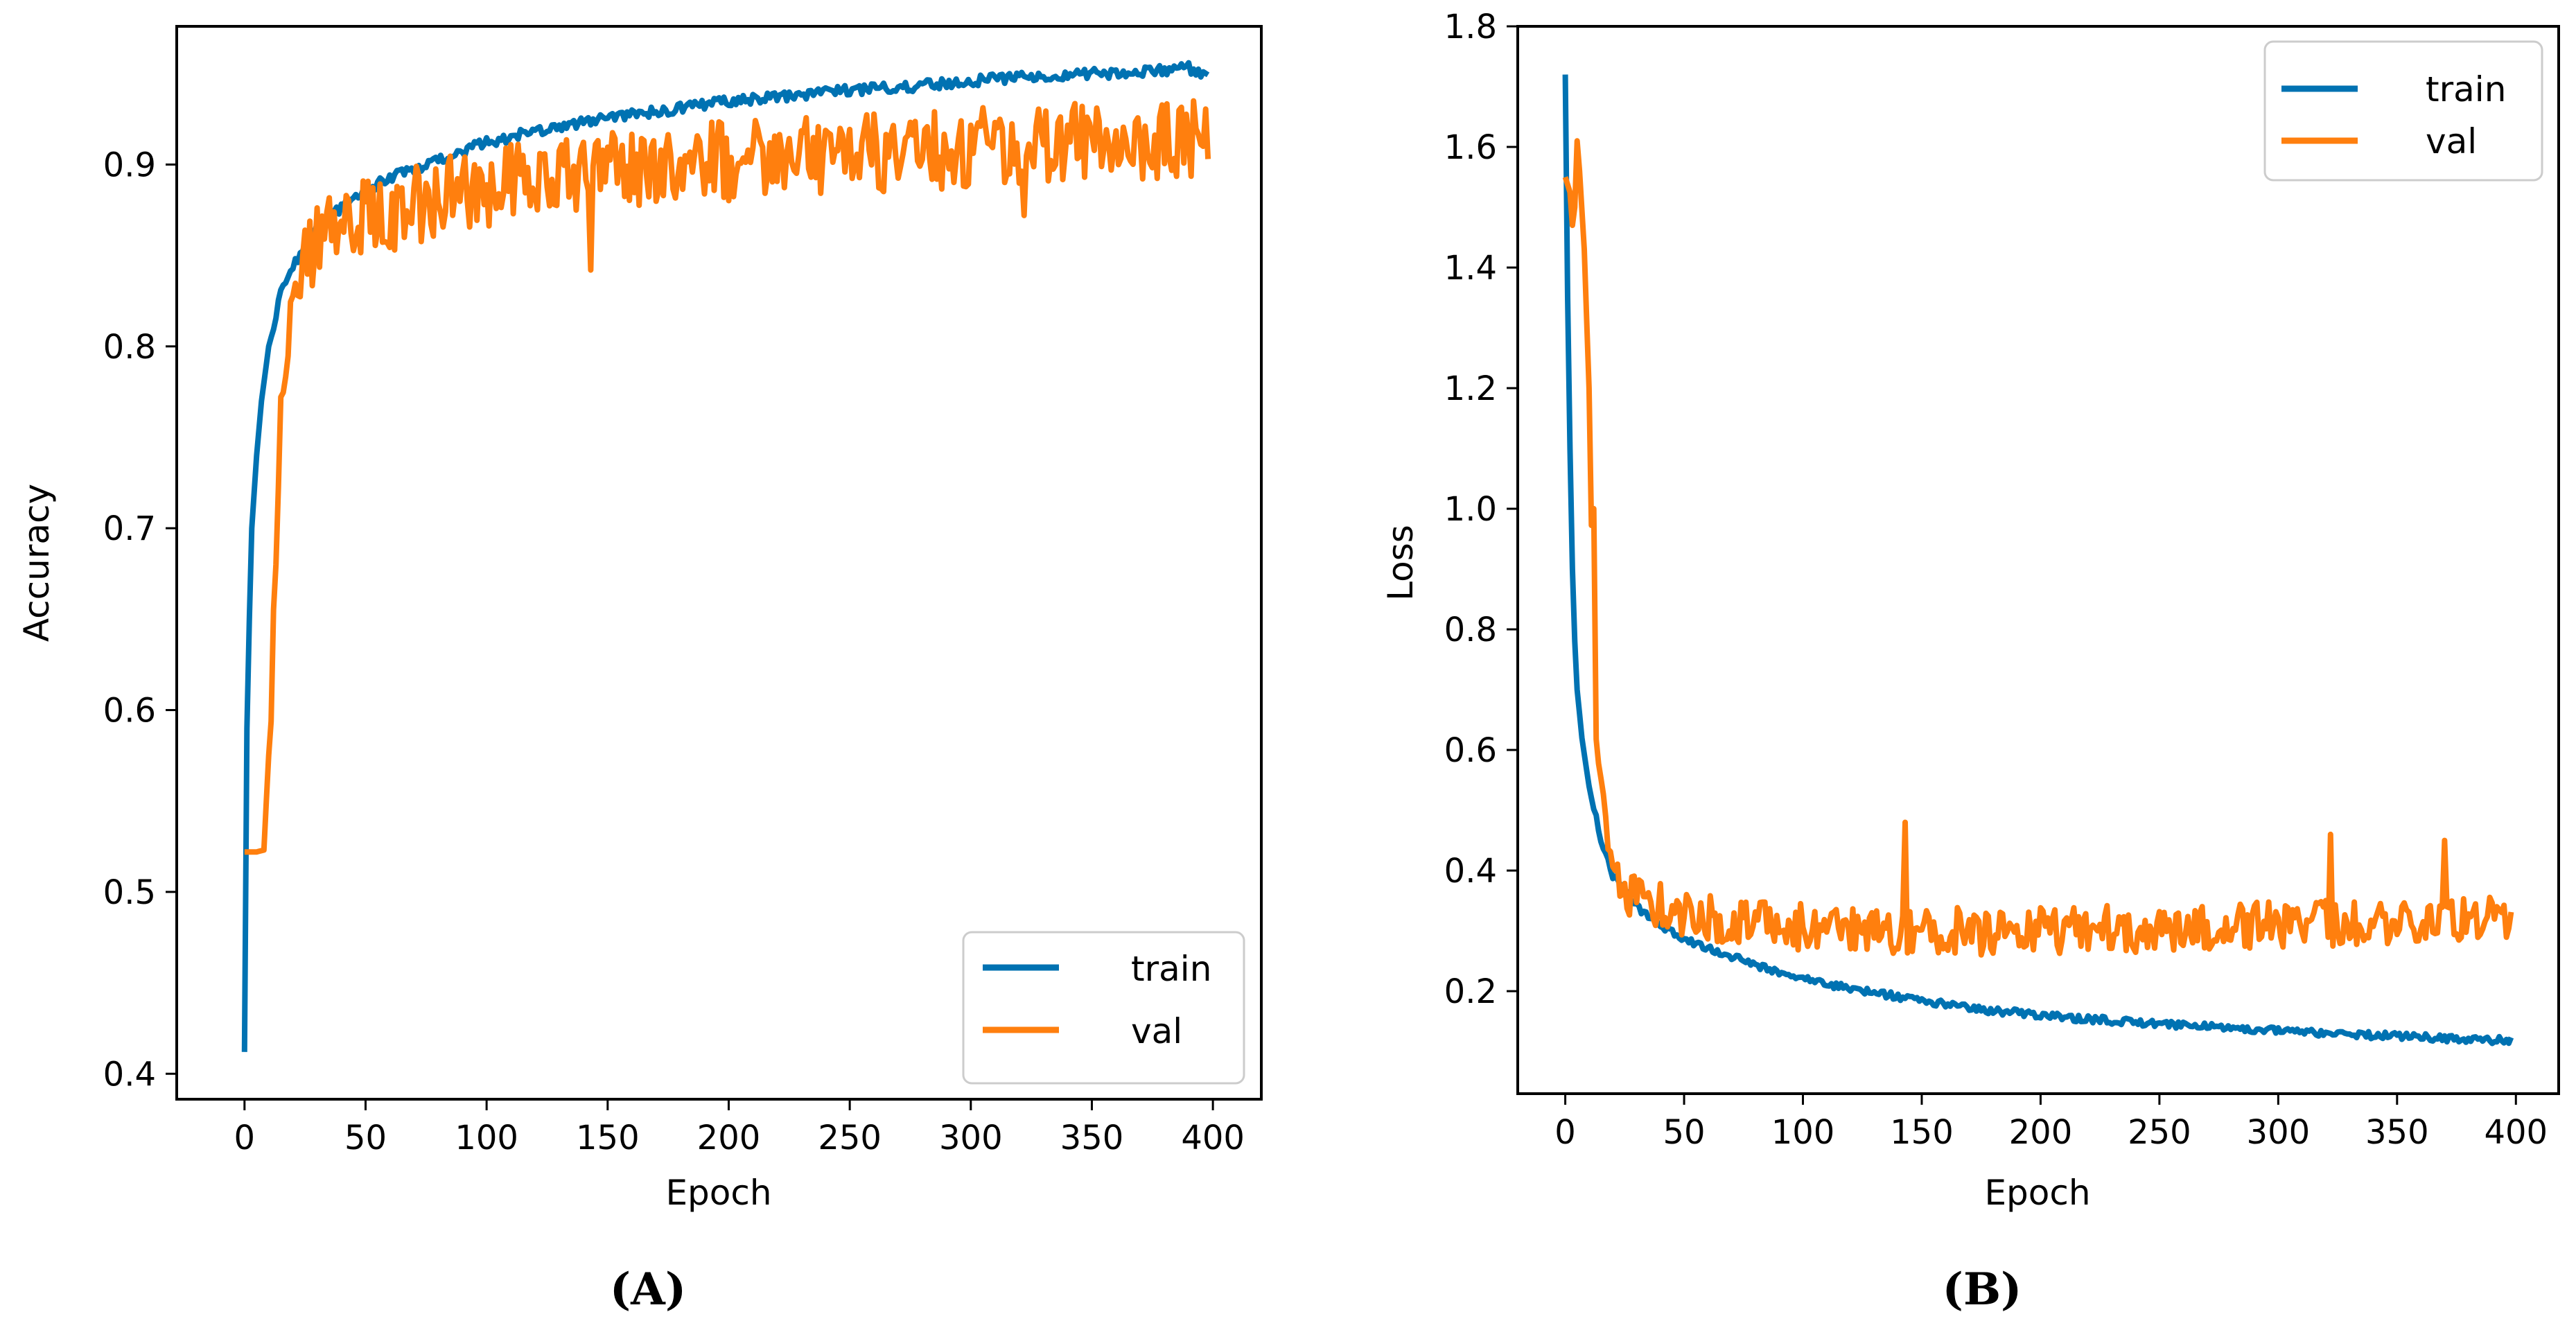 Image resolution: width=2576 pixels, height=1321 pixels. Describe the element at coordinates (2041, 1132) in the screenshot. I see `loss-x-tick-label: 200` at that location.